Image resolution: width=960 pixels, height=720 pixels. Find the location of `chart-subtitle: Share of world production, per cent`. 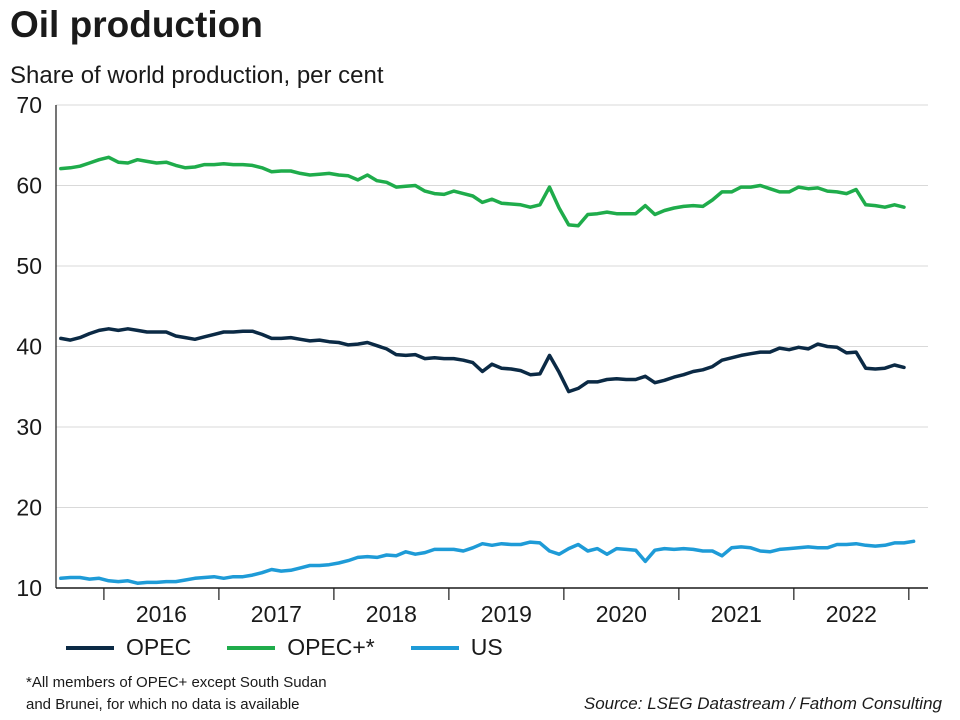

chart-subtitle: Share of world production, per cent is located at coordinates (197, 75).